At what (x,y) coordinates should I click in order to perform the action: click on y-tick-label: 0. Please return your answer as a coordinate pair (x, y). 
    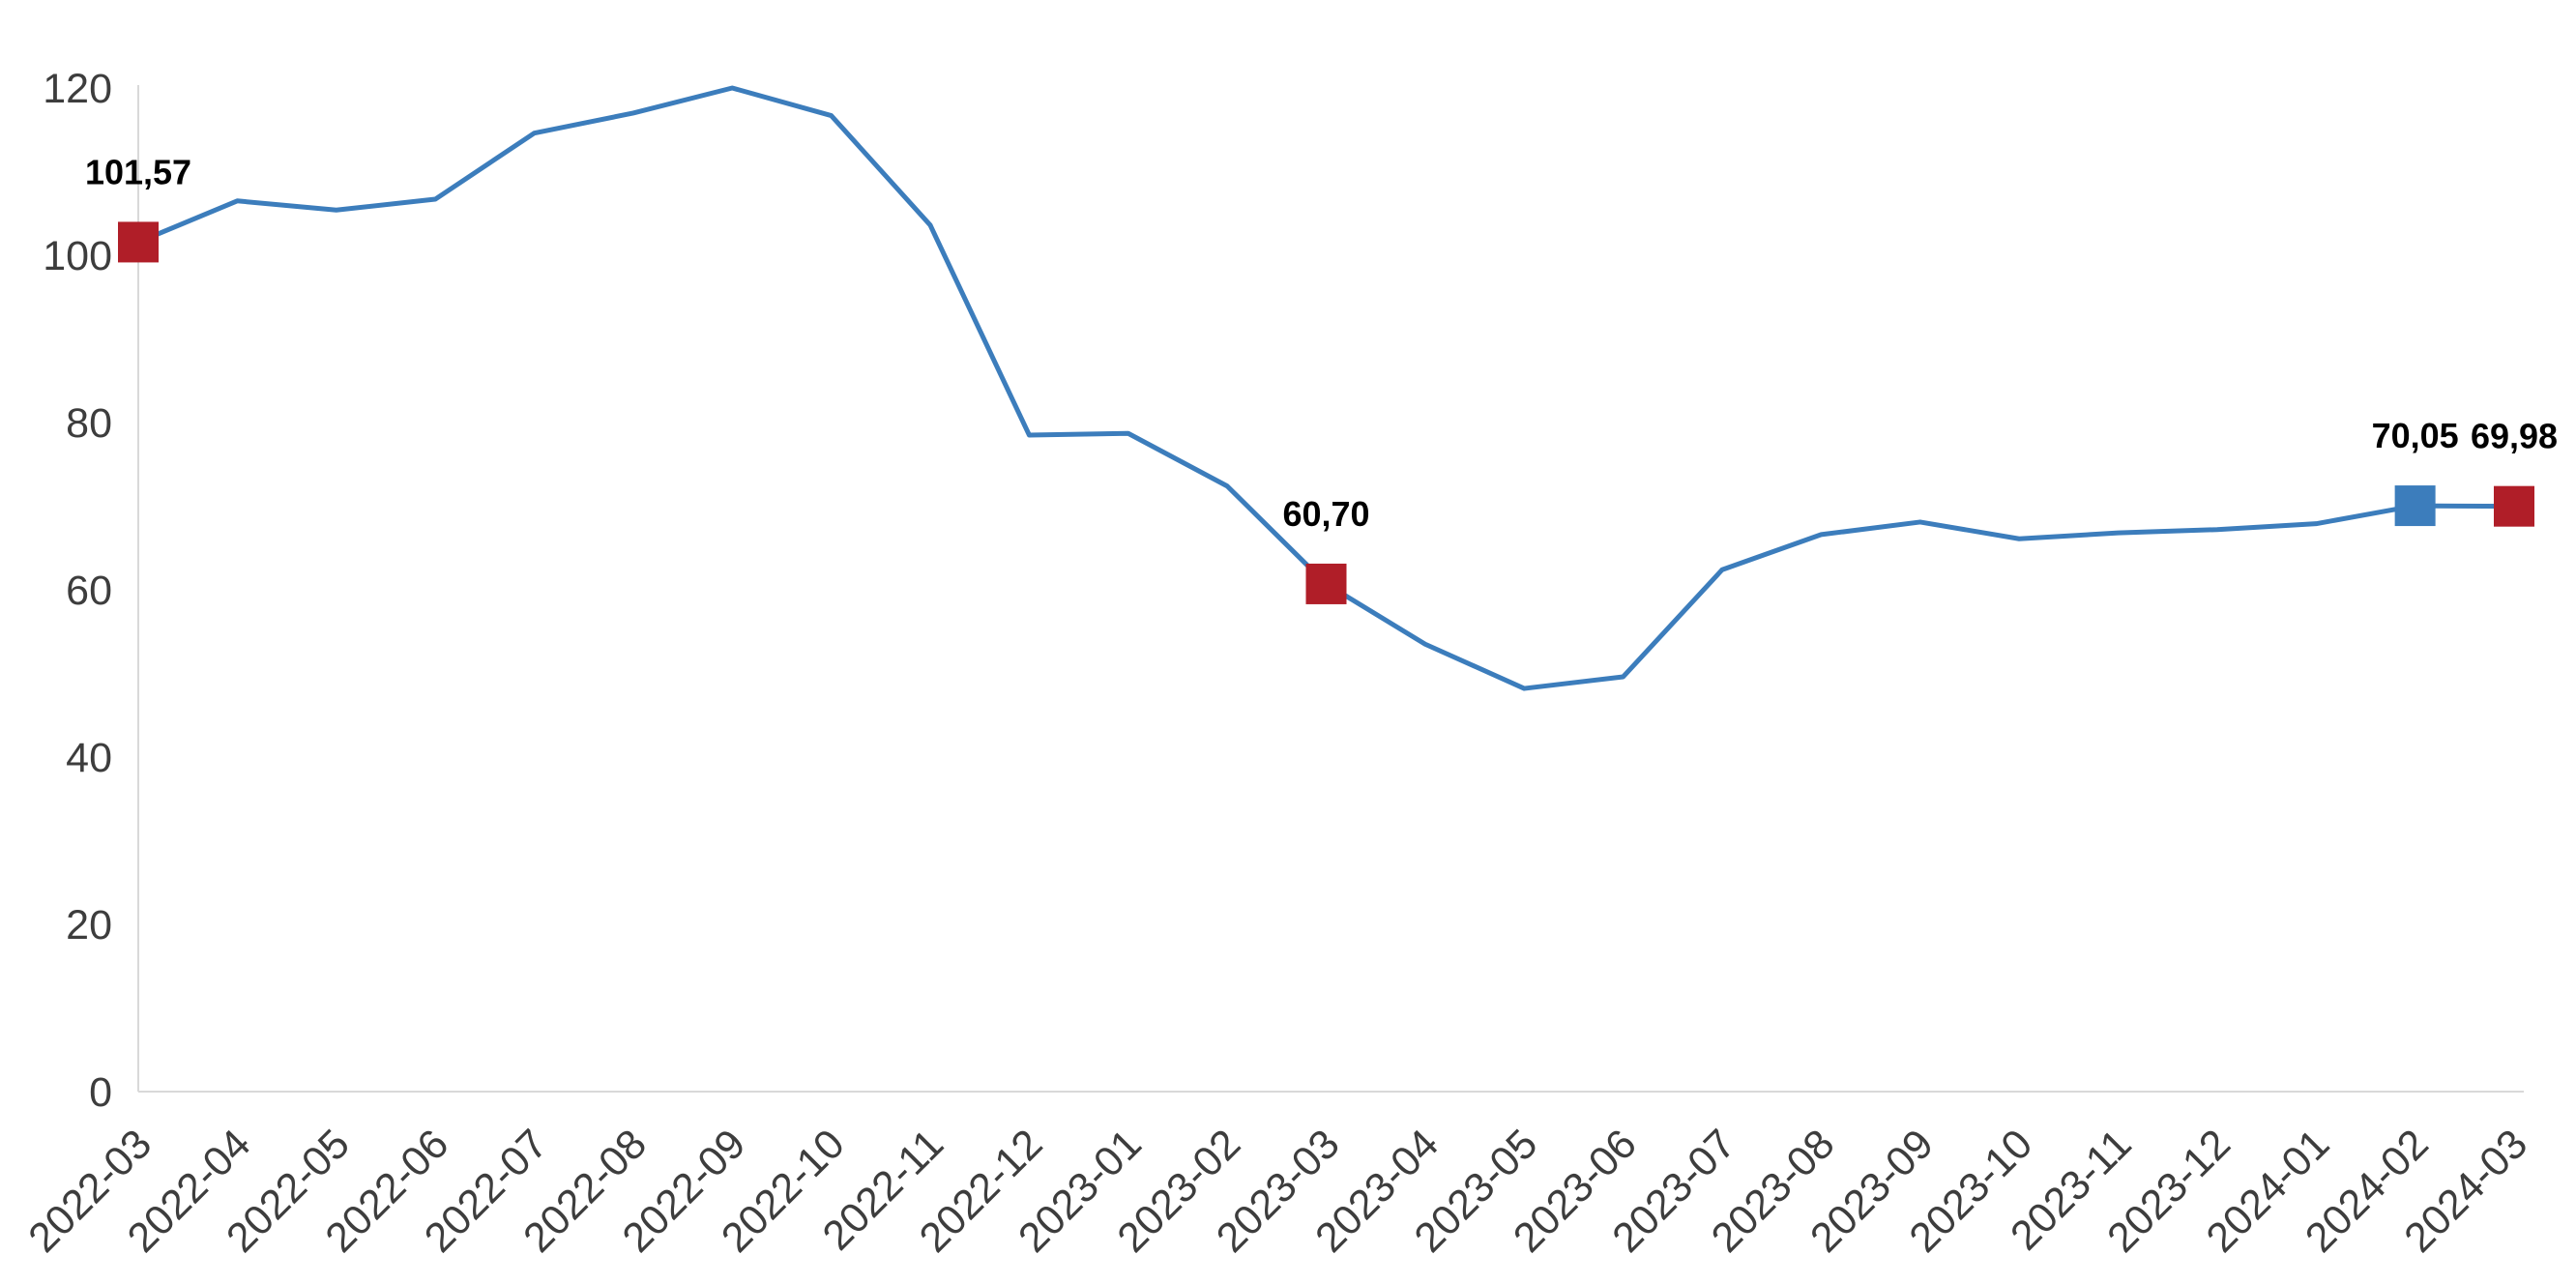
    Looking at the image, I should click on (100, 1092).